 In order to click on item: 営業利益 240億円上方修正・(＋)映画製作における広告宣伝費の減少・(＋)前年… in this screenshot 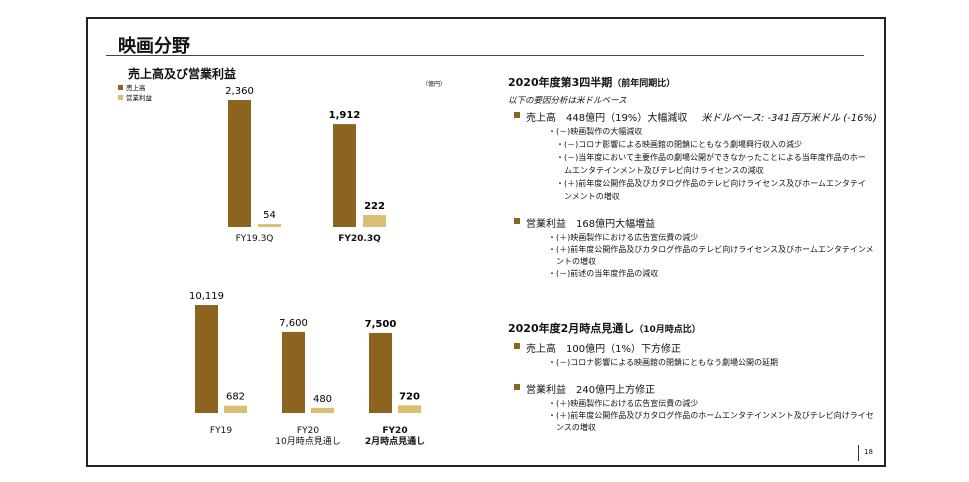, I will do `click(693, 407)`.